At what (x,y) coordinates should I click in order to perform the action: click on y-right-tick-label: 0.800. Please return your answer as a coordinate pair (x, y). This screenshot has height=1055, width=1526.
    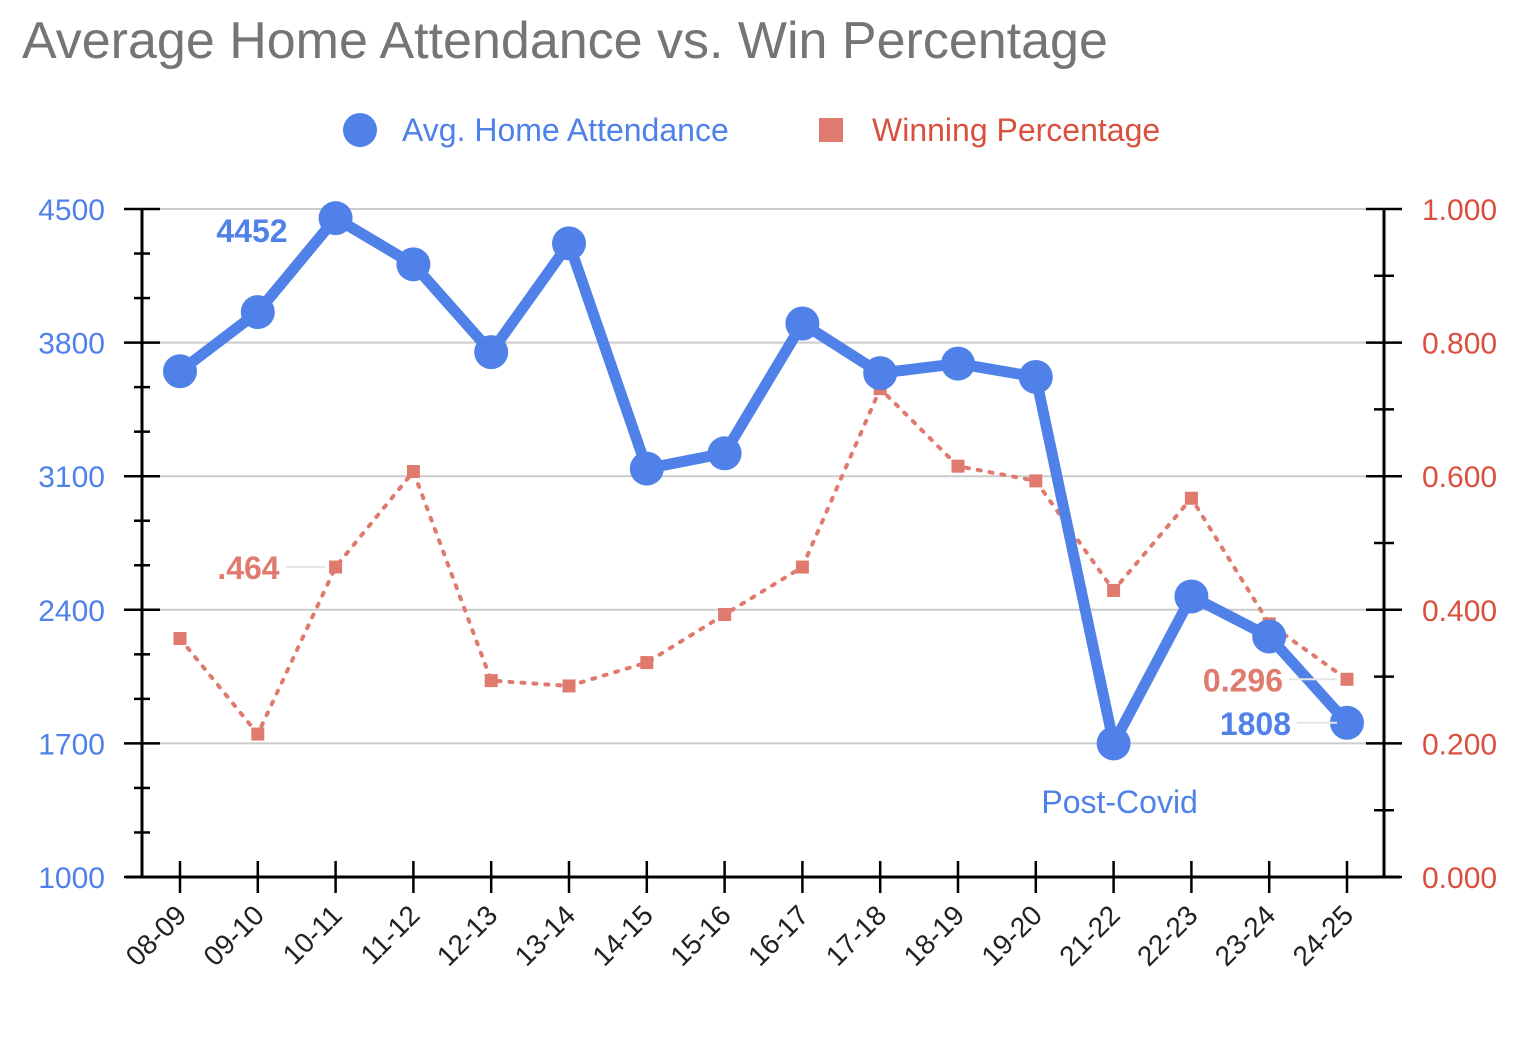
    Looking at the image, I should click on (1459, 344).